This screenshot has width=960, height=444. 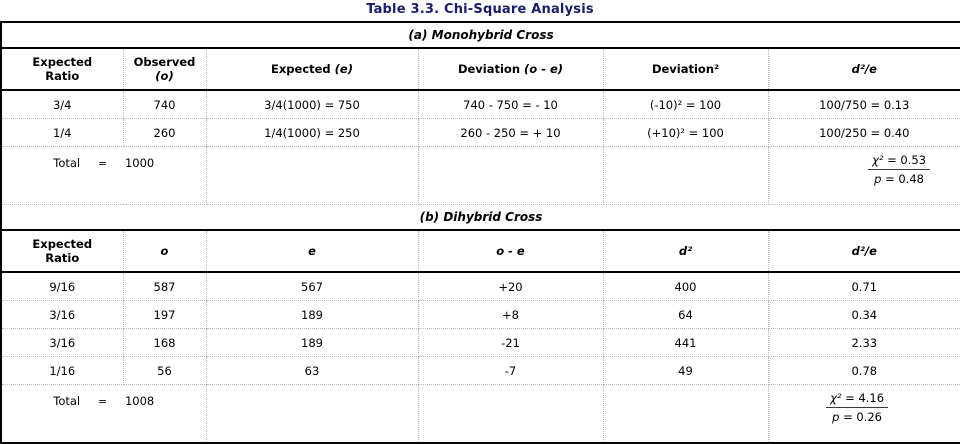 I want to click on col-header-deviation: Deviation (o - e), so click(x=511, y=69).